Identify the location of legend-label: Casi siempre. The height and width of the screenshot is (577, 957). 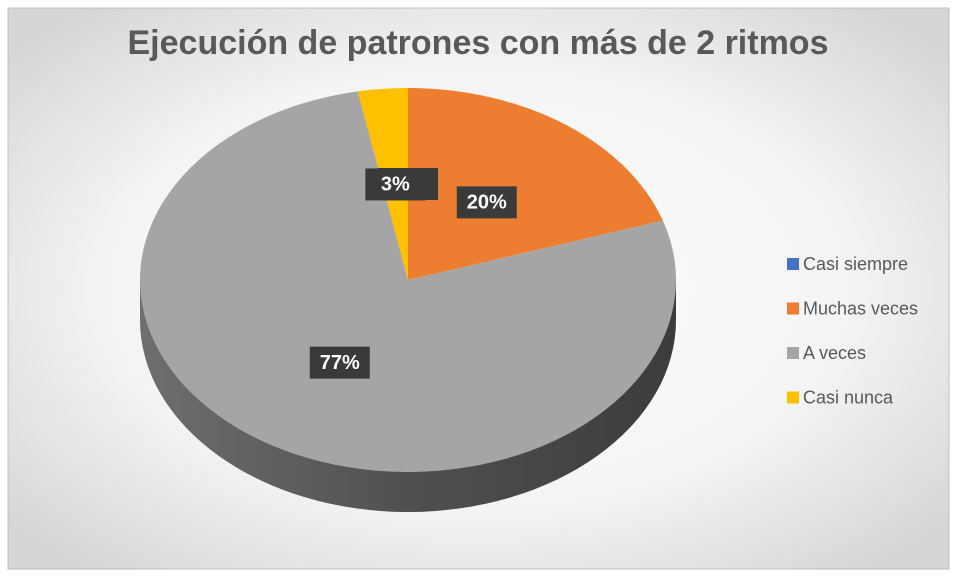
(855, 264).